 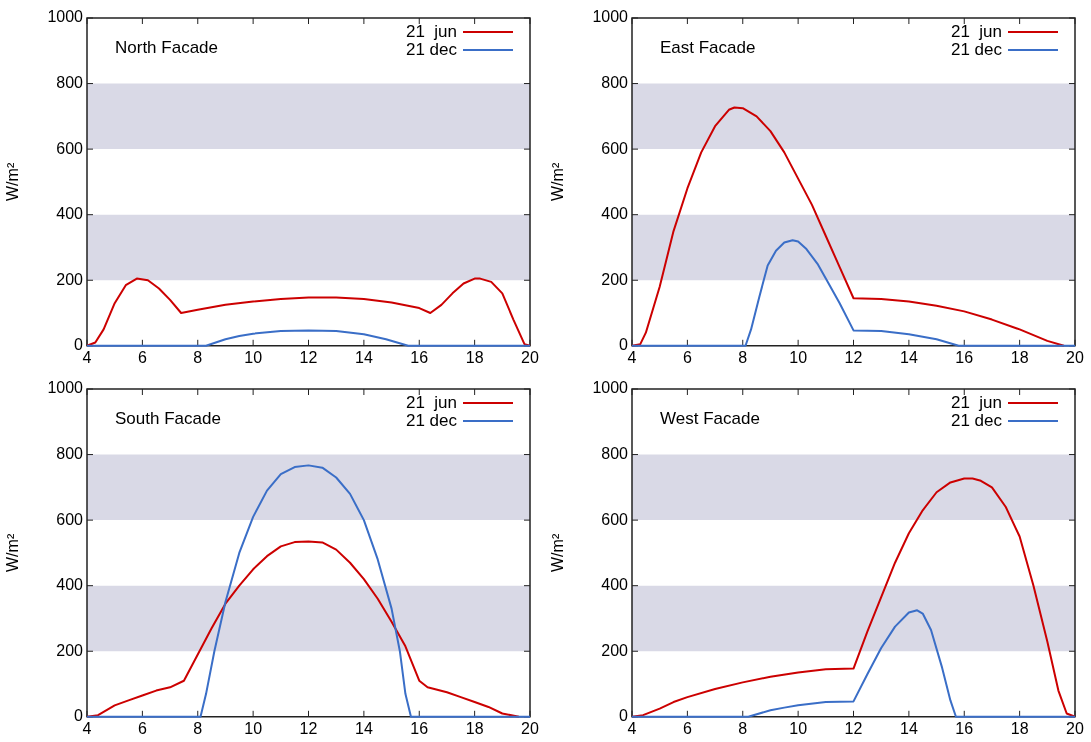 I want to click on text: North Facade, so click(x=166, y=47).